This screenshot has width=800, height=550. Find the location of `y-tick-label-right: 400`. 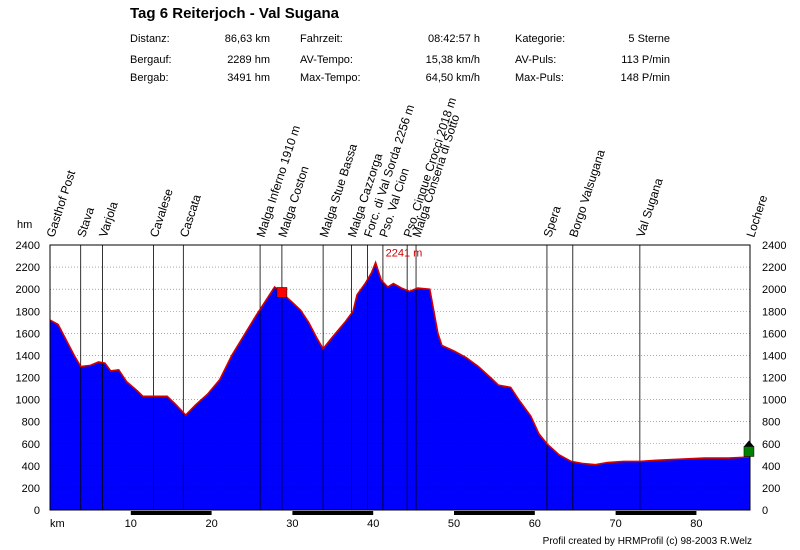

y-tick-label-right: 400 is located at coordinates (771, 467).